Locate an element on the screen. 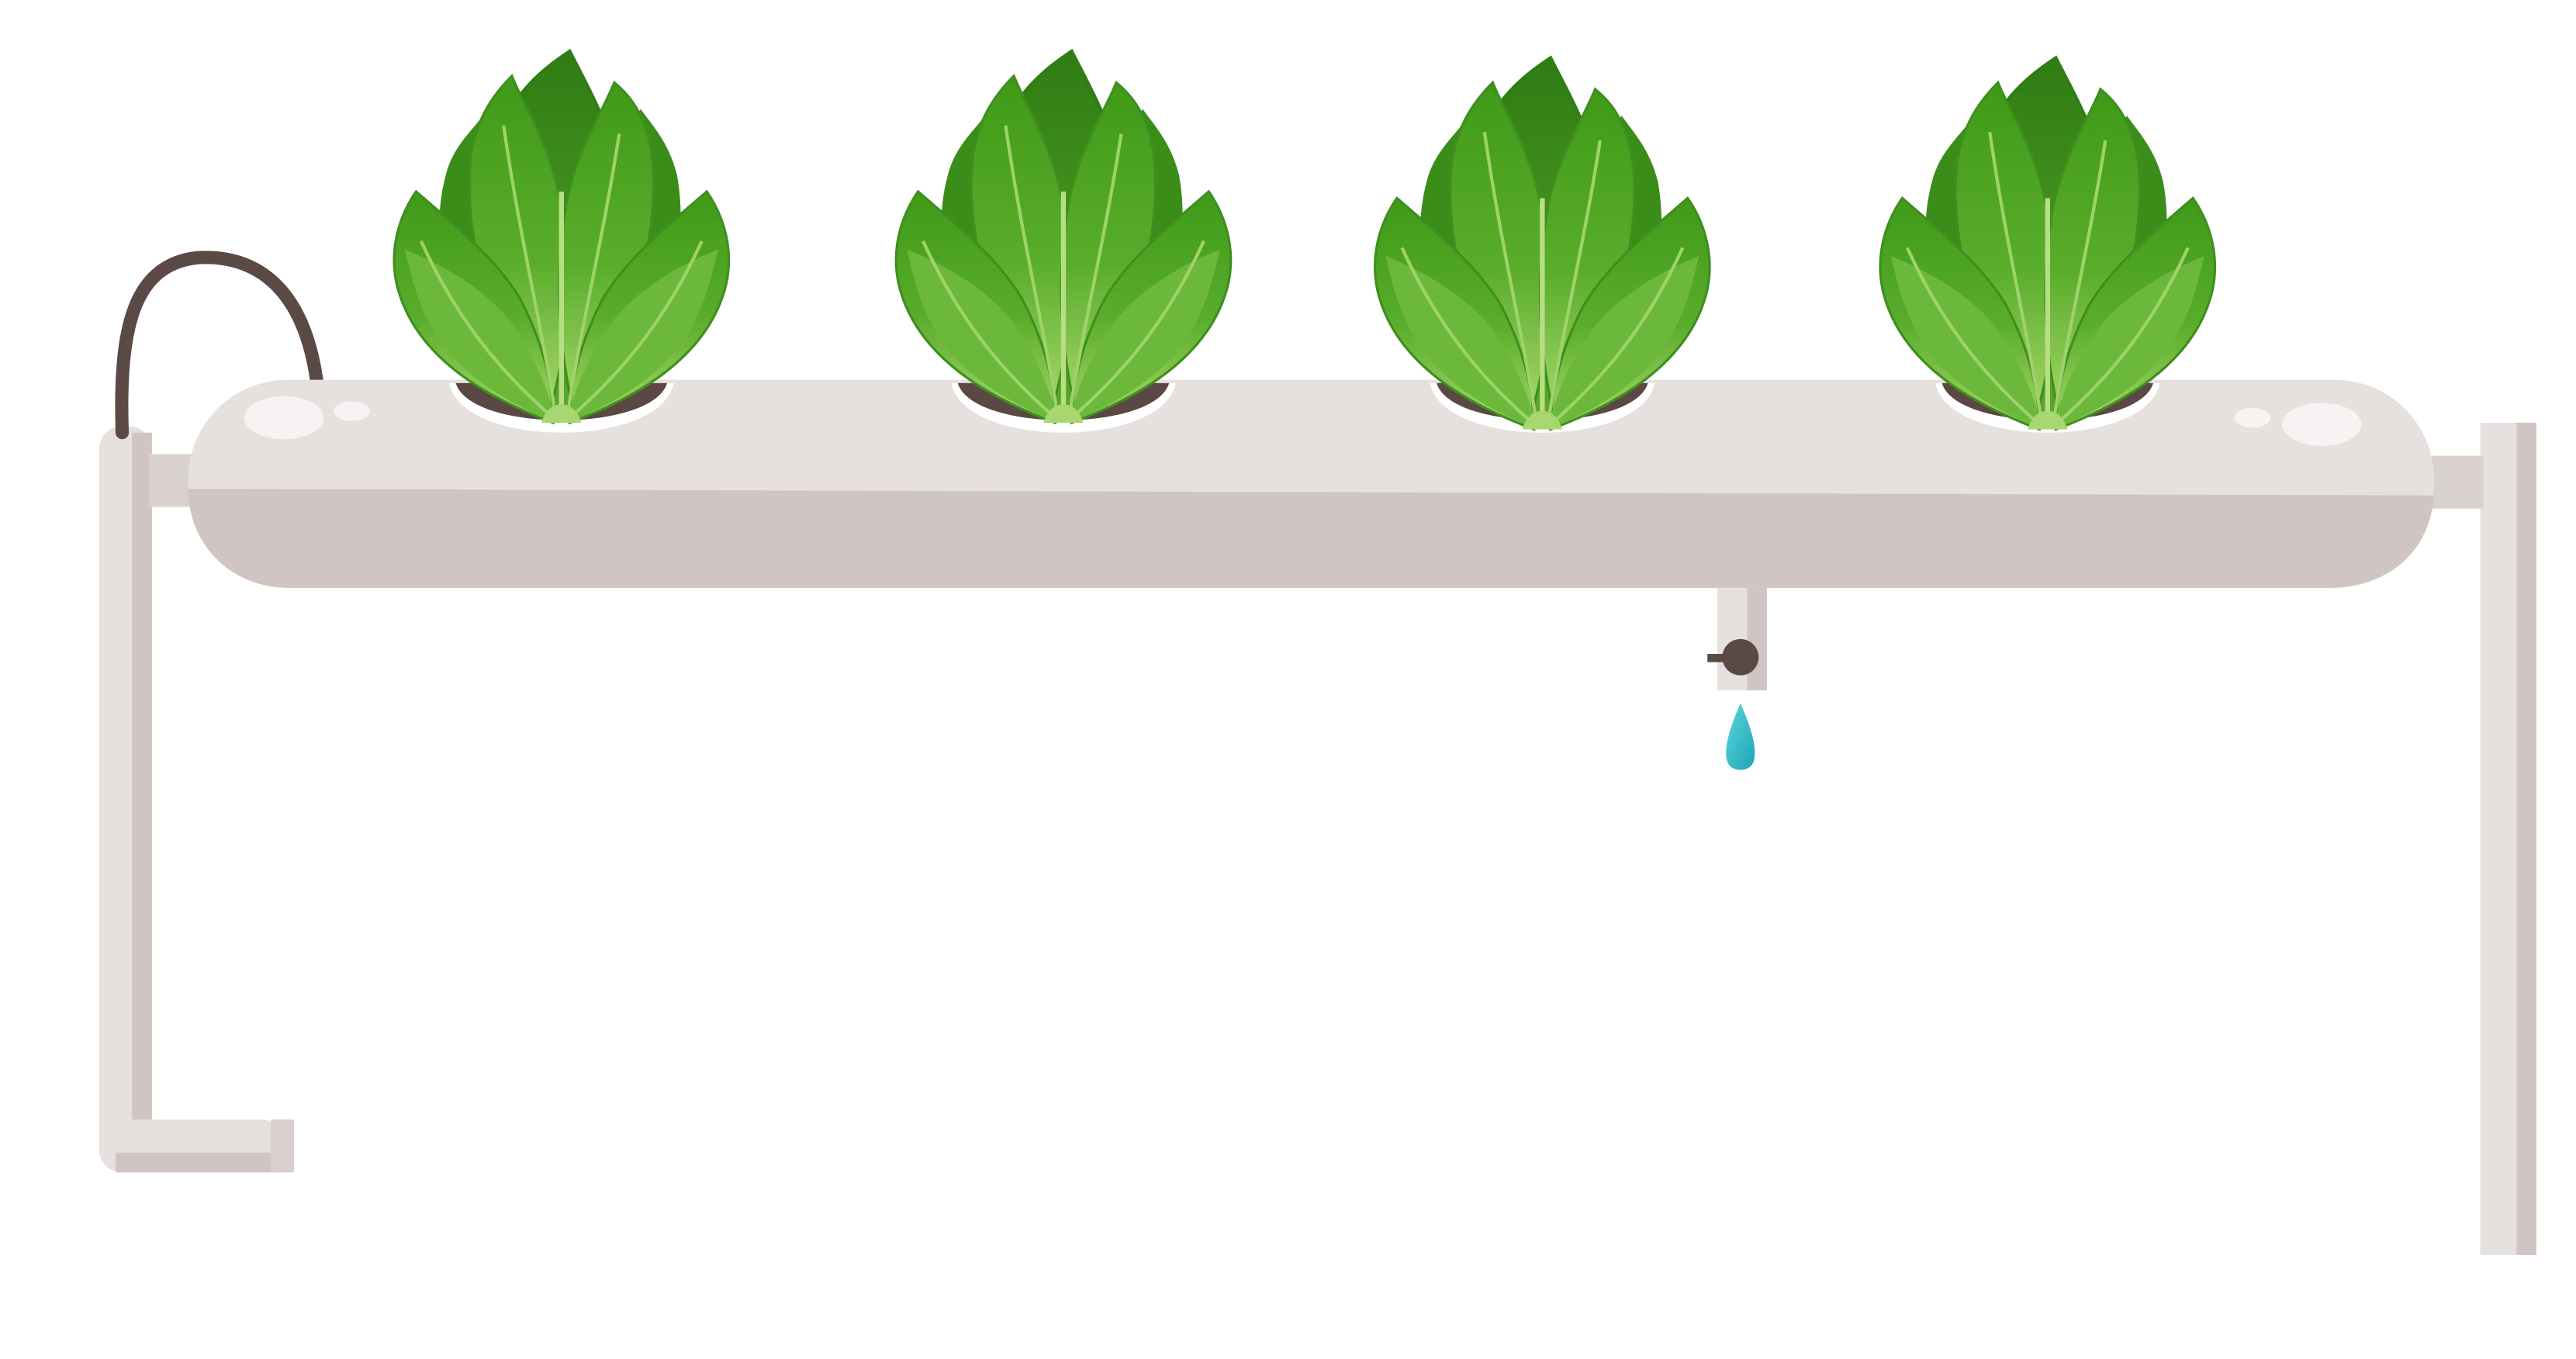  valve-icon is located at coordinates (1737, 638).